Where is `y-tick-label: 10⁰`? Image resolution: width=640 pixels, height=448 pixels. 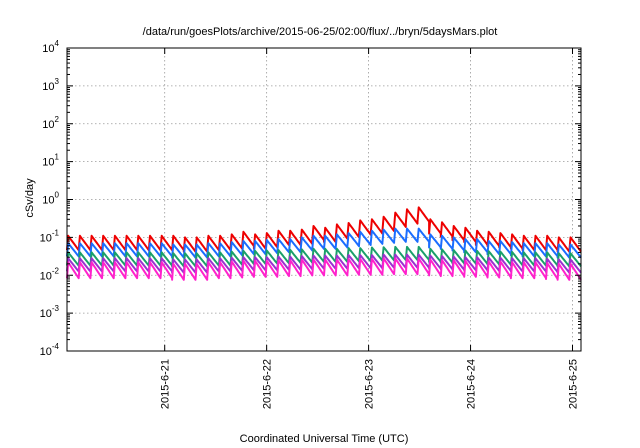
y-tick-label: 10⁰ is located at coordinates (50, 199).